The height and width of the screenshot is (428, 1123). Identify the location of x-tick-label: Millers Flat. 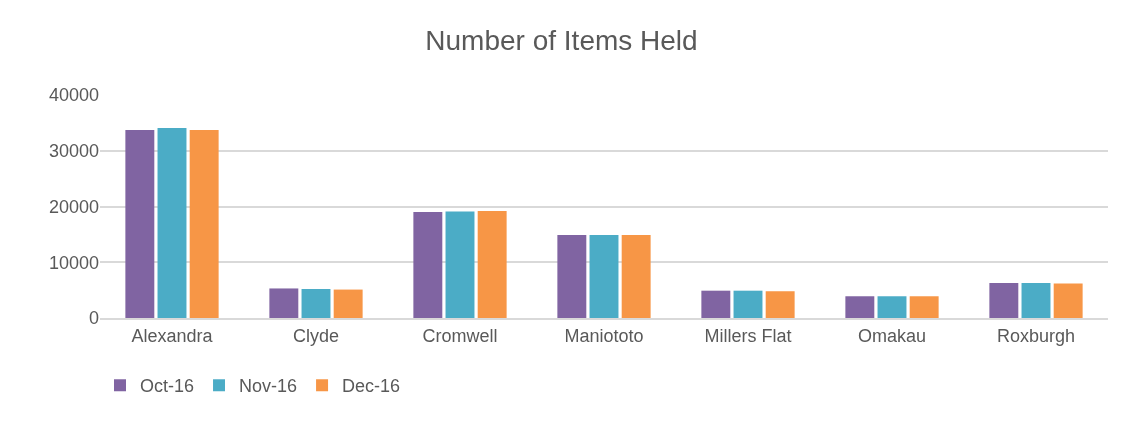
(748, 335).